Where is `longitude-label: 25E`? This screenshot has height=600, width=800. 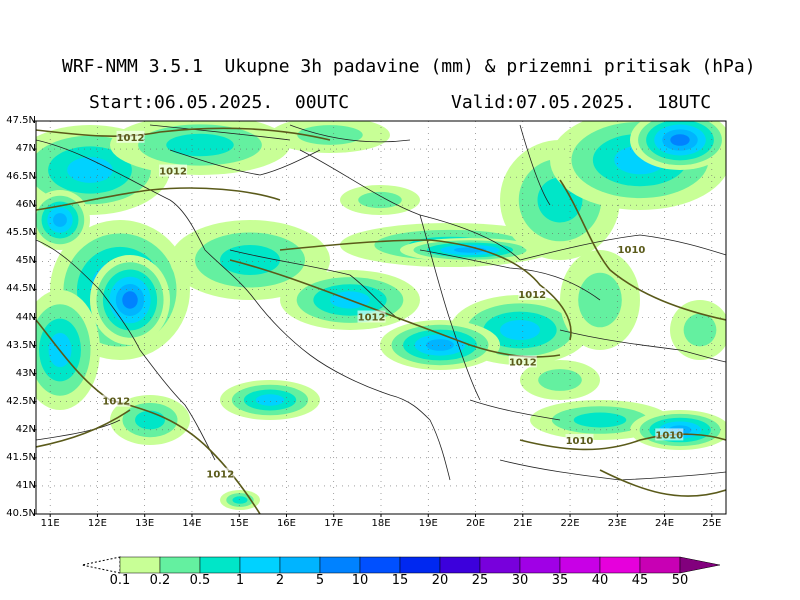
longitude-label: 25E is located at coordinates (712, 523).